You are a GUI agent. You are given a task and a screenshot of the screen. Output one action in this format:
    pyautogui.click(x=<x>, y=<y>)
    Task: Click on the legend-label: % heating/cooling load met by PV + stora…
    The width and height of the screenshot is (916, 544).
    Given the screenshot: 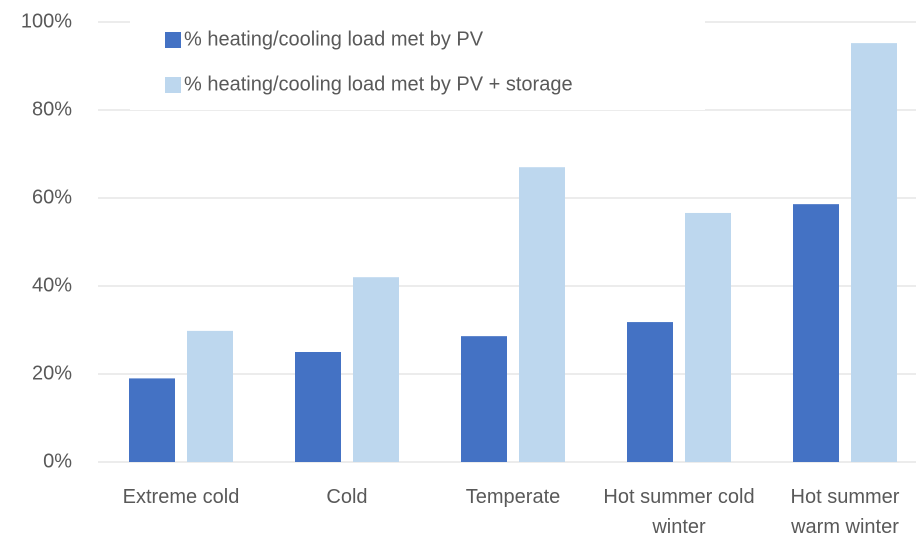 What is the action you would take?
    pyautogui.click(x=378, y=84)
    